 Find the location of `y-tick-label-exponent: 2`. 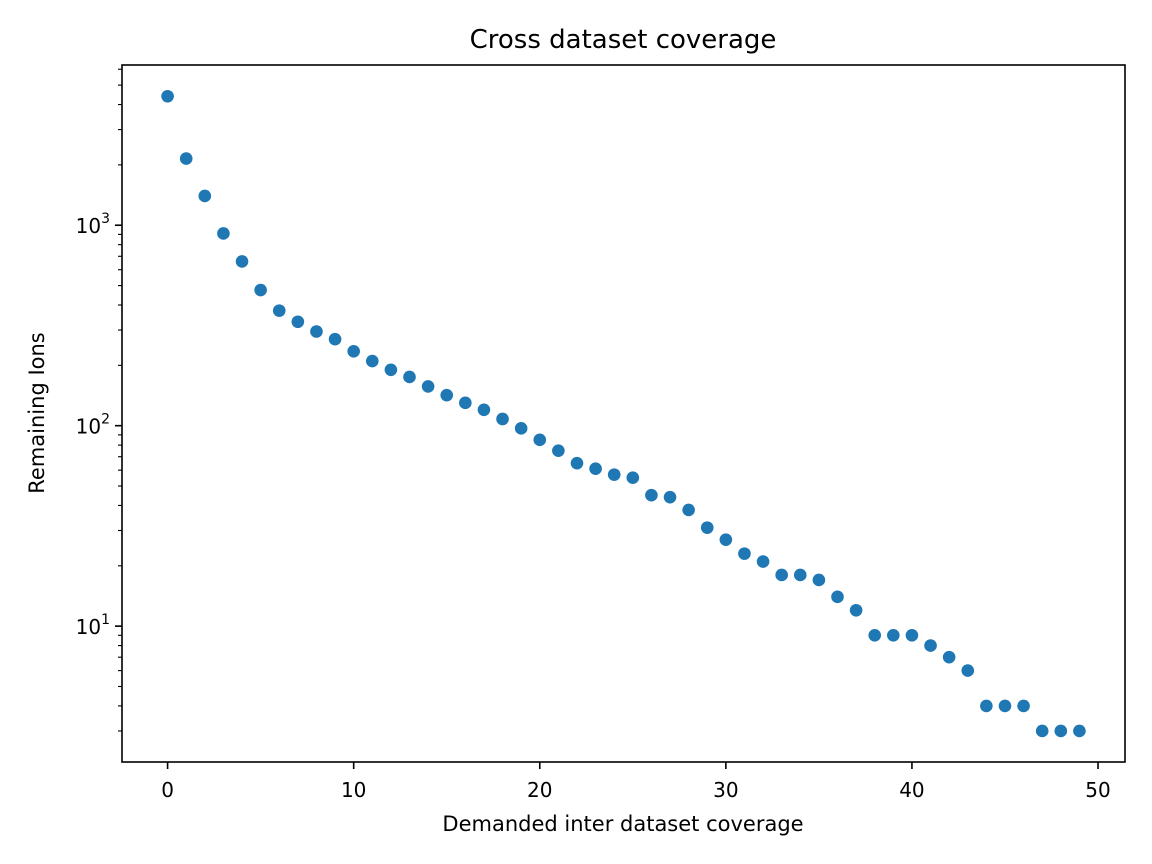

y-tick-label-exponent: 2 is located at coordinates (105, 420).